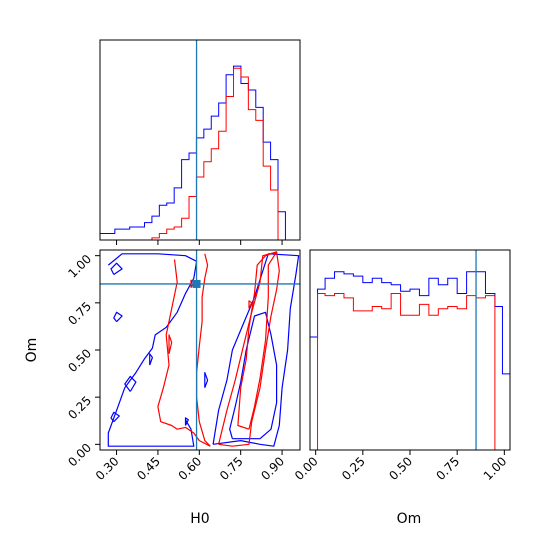 The height and width of the screenshot is (550, 550). Describe the element at coordinates (353, 468) in the screenshot. I see `om-x-tick-label: 0.25` at that location.